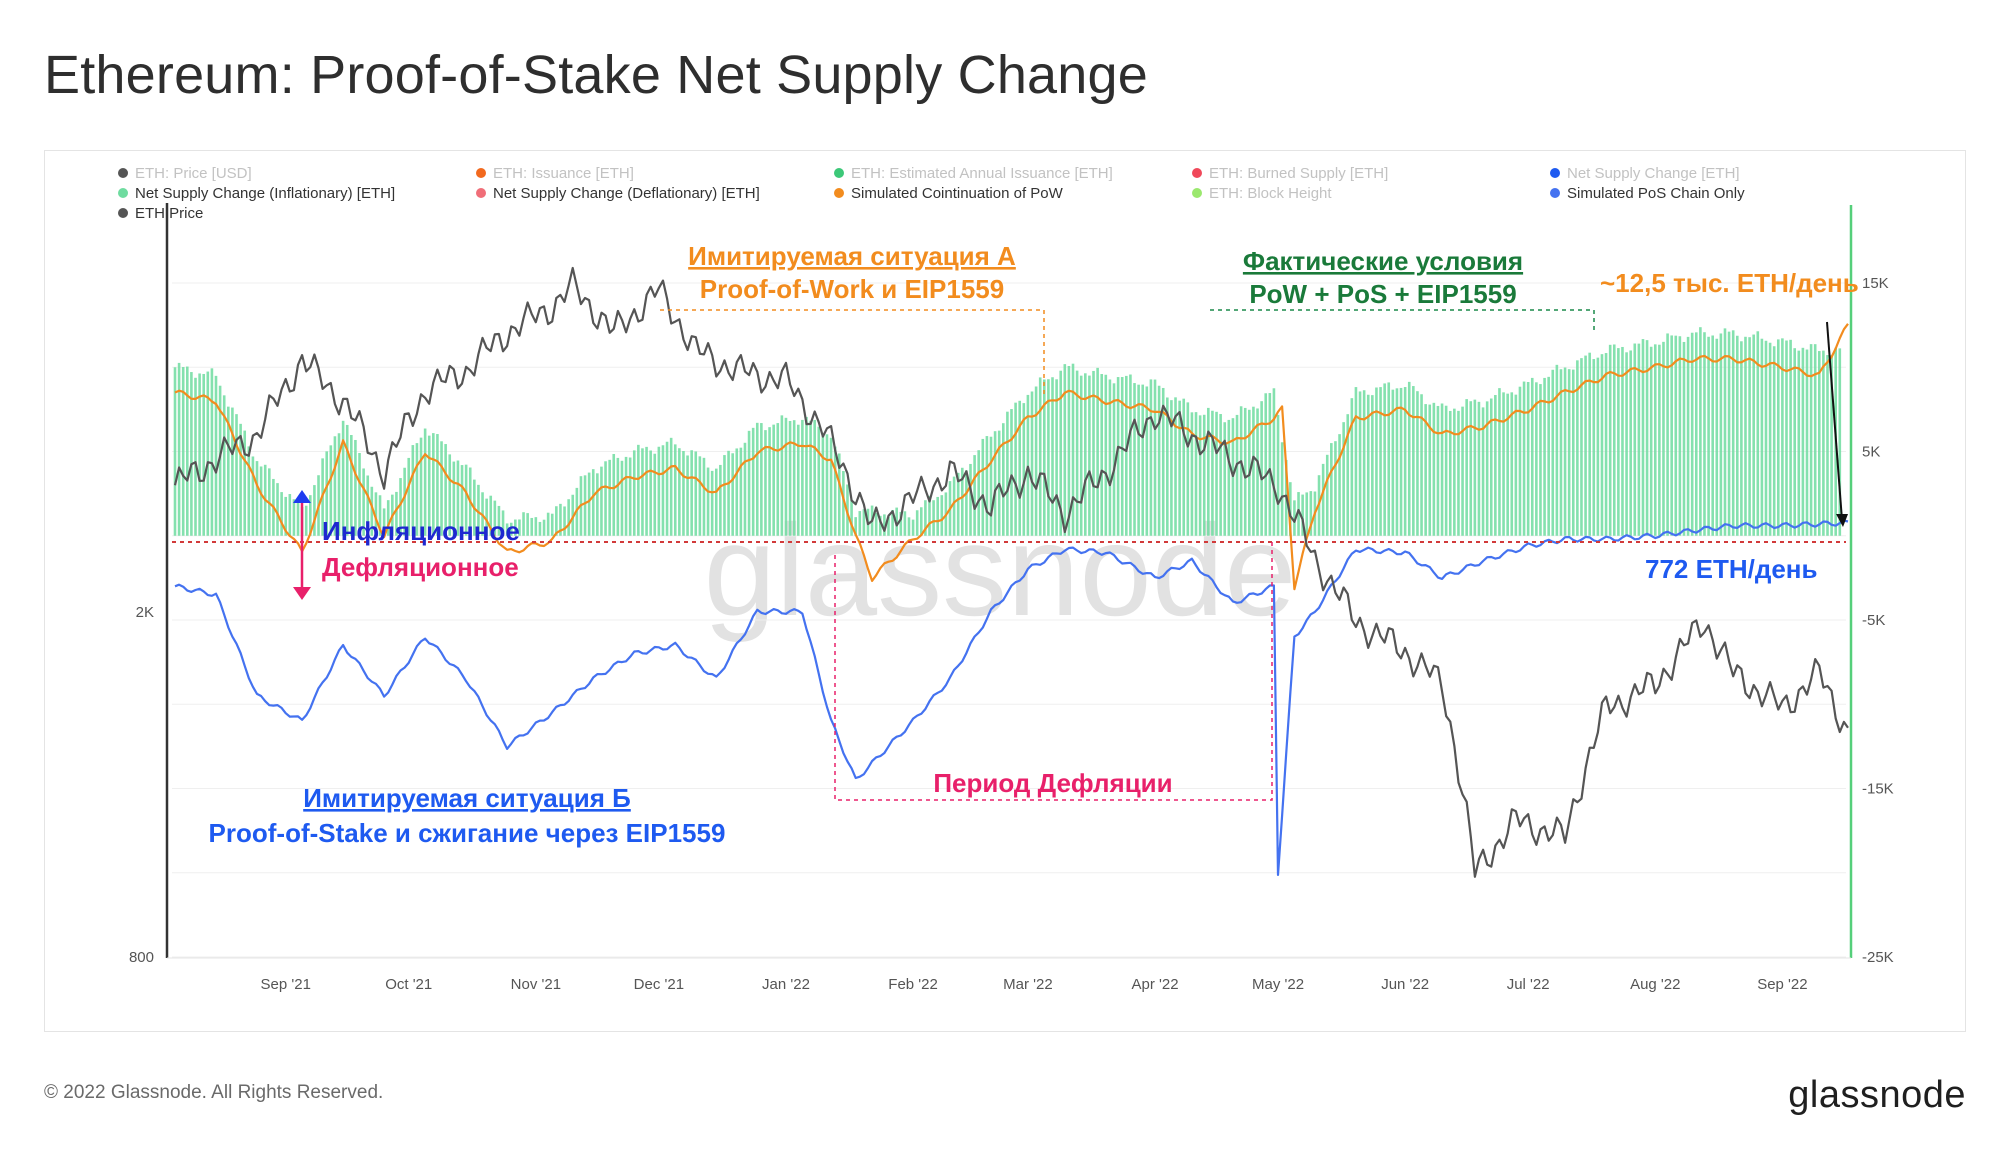 The image size is (2000, 1152). I want to click on left-tick-label: 800, so click(141, 957).